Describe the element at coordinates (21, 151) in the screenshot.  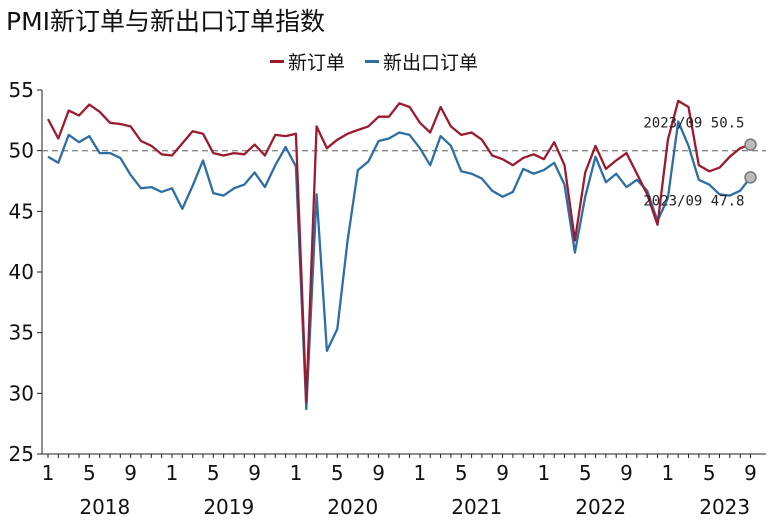
I see `y-tick-label: 50` at that location.